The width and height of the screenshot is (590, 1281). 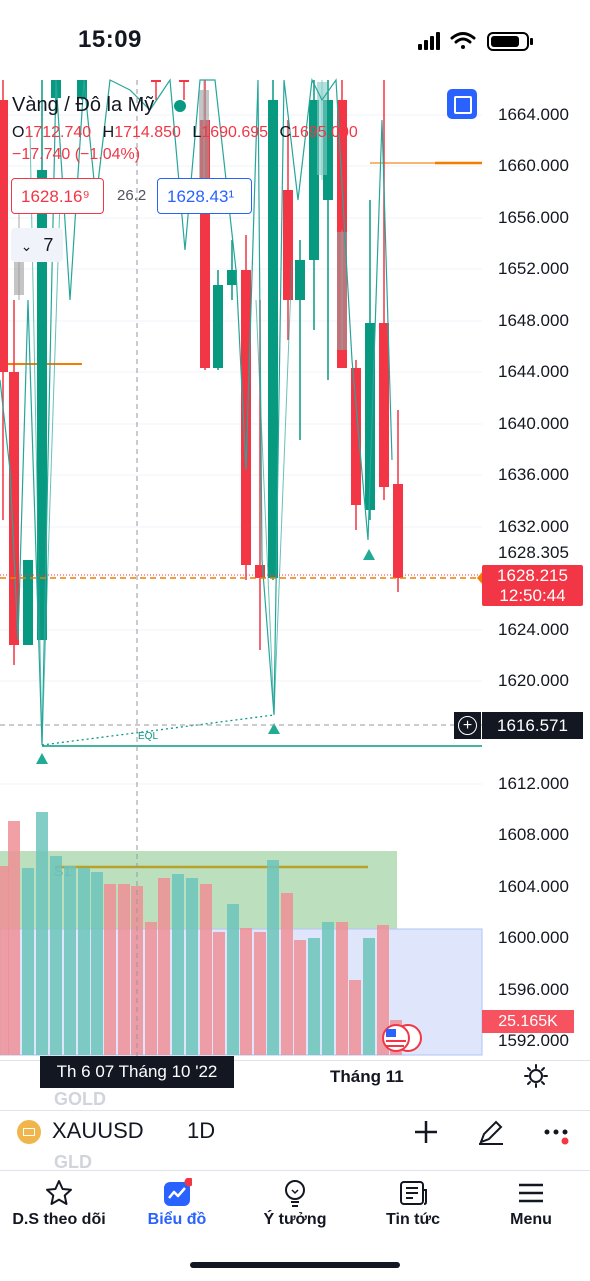 I want to click on chevron-down-icon: ⌄, so click(x=26, y=246).